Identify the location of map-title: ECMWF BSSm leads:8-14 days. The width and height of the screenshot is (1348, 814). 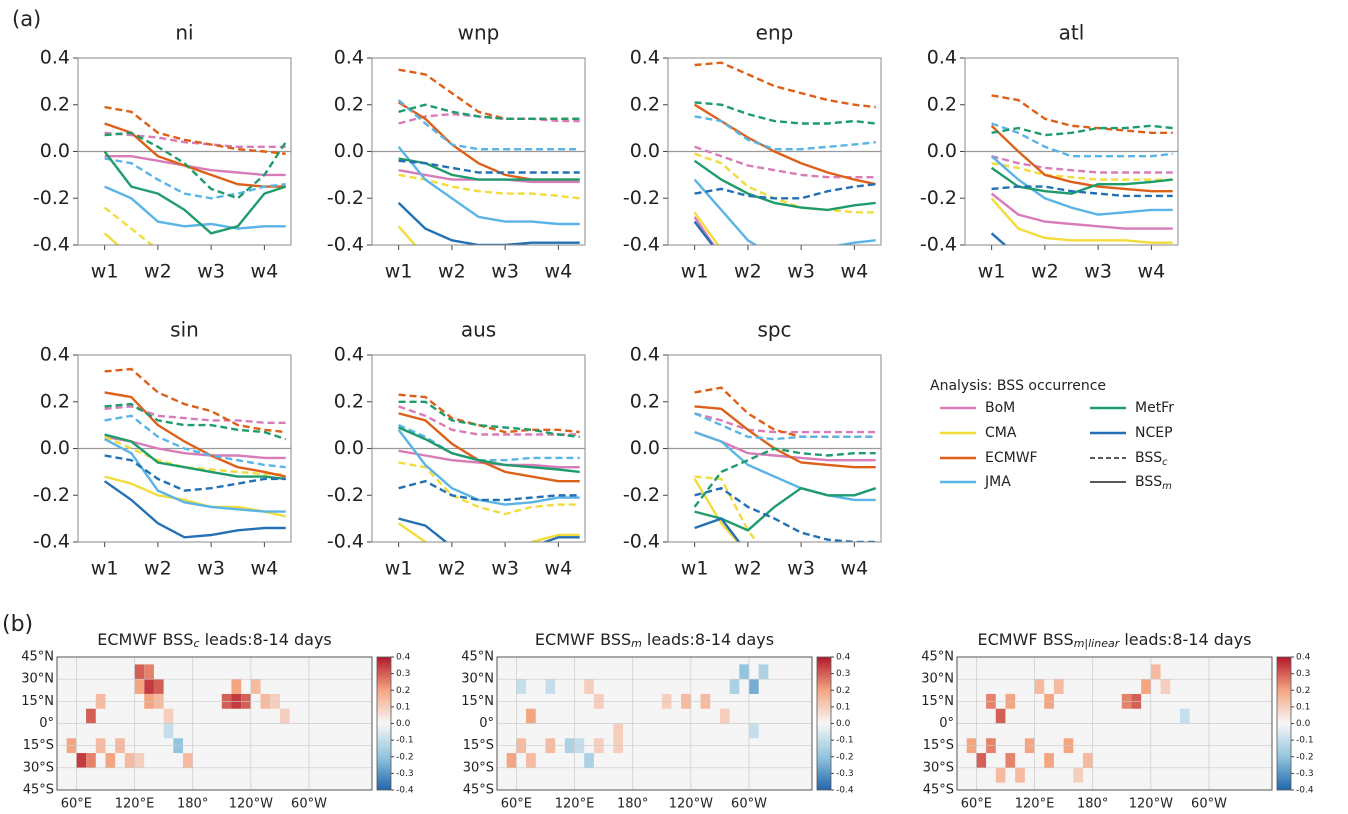
(654, 640).